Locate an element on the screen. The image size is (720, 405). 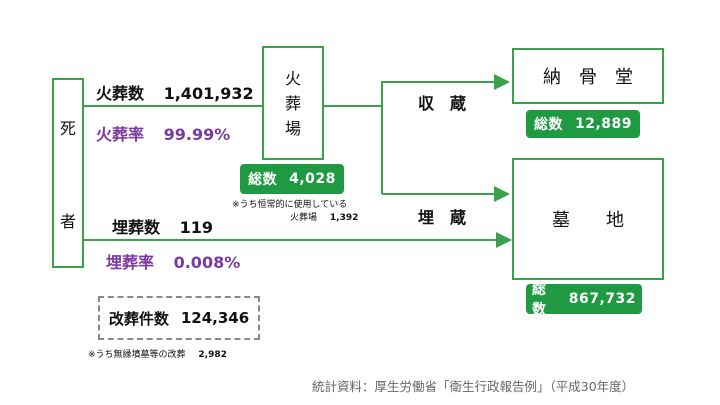
ossuary-box: 納 骨 堂 is located at coordinates (588, 76).